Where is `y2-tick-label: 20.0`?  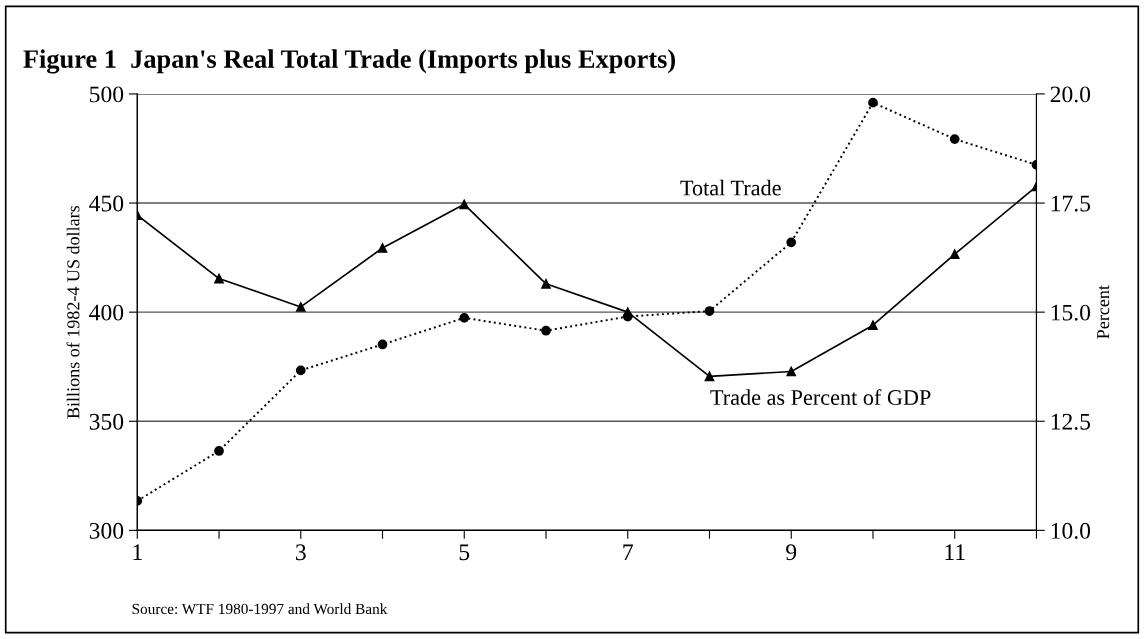 y2-tick-label: 20.0 is located at coordinates (1070, 94).